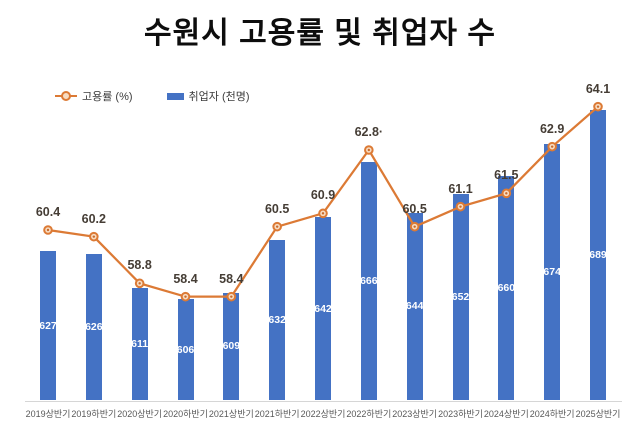 Image resolution: width=640 pixels, height=447 pixels. What do you see at coordinates (506, 175) in the screenshot?
I see `line-value-label: 61.5` at bounding box center [506, 175].